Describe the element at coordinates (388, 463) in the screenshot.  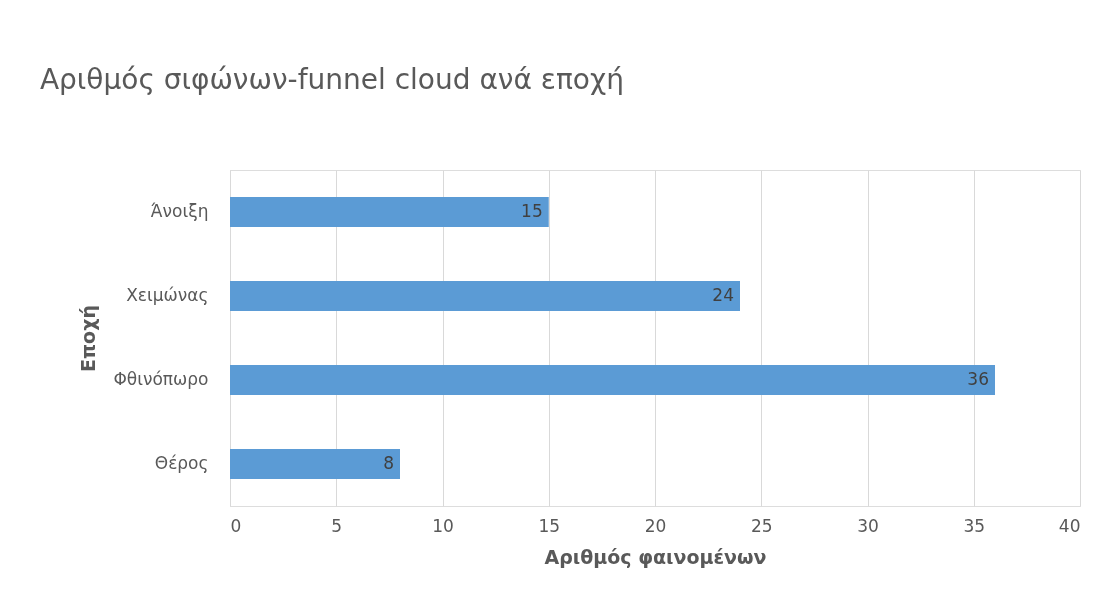
I see `data-label: 8` at that location.